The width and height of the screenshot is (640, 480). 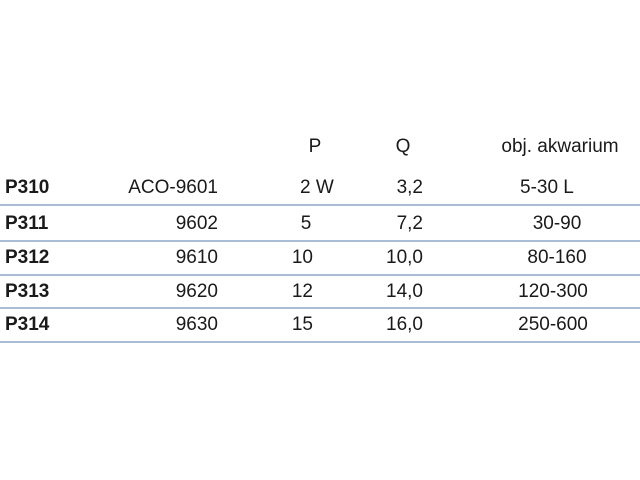 What do you see at coordinates (27, 187) in the screenshot?
I see `model-name: P310` at bounding box center [27, 187].